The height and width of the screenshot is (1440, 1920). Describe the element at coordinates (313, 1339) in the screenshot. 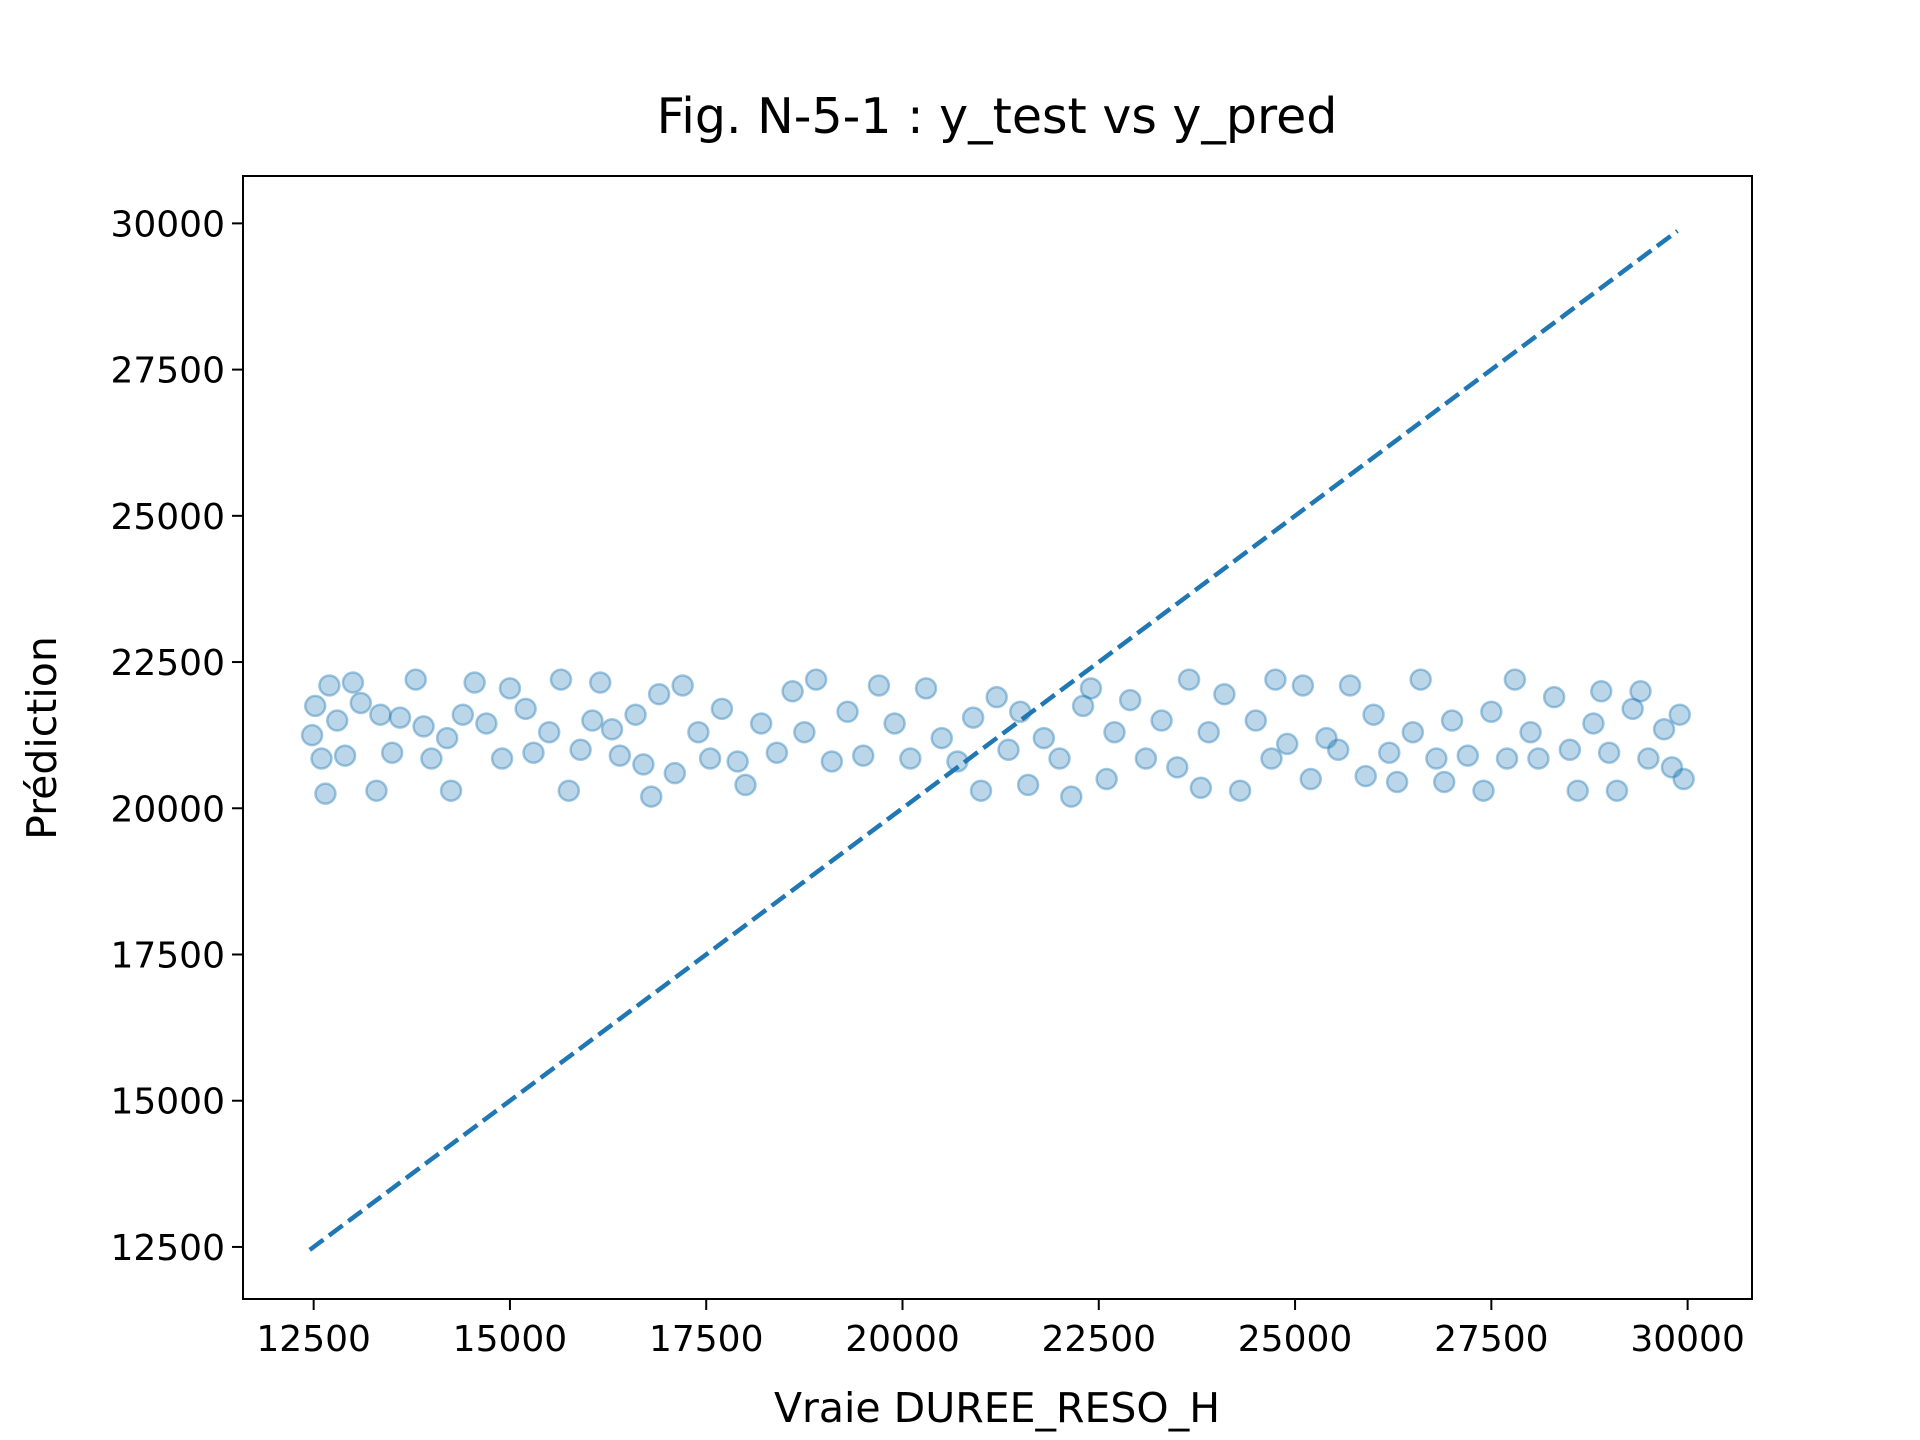

I see `x-tick-label: 12500` at that location.